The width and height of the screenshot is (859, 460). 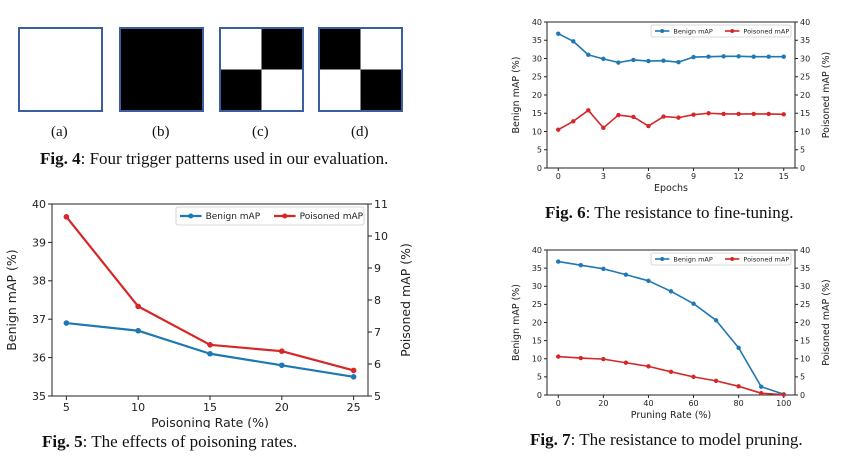 I want to click on fig6-yl-tick-label: 20, so click(x=537, y=95).